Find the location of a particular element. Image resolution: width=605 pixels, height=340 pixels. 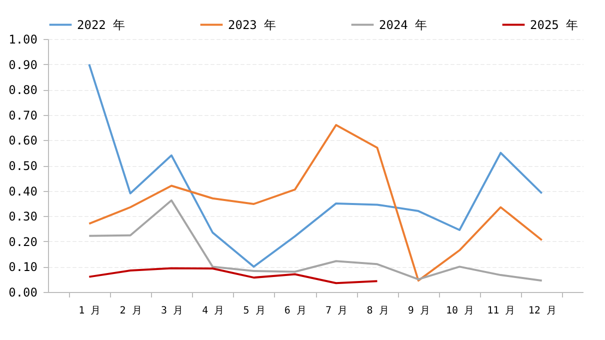

y-tick-label: 0.00 is located at coordinates (23, 293).